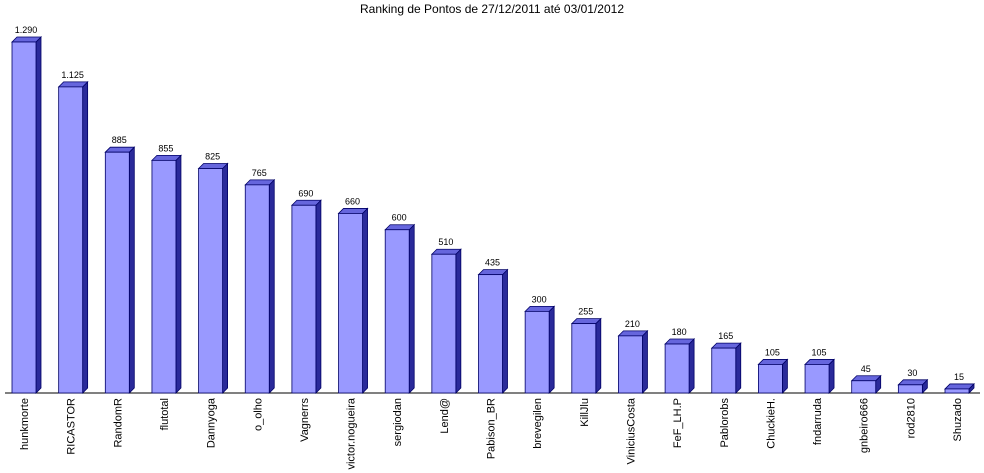  Describe the element at coordinates (305, 193) in the screenshot. I see `value-label: 690` at that location.